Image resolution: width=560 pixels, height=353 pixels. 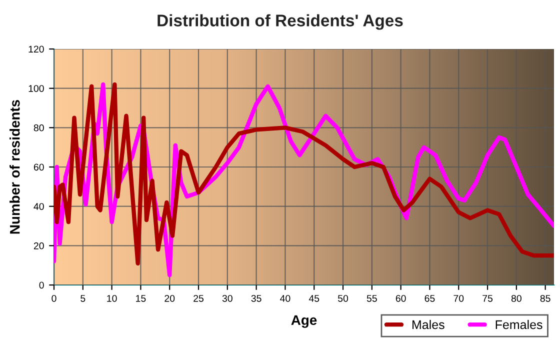 I want to click on x-tick-label: 10, so click(x=112, y=298).